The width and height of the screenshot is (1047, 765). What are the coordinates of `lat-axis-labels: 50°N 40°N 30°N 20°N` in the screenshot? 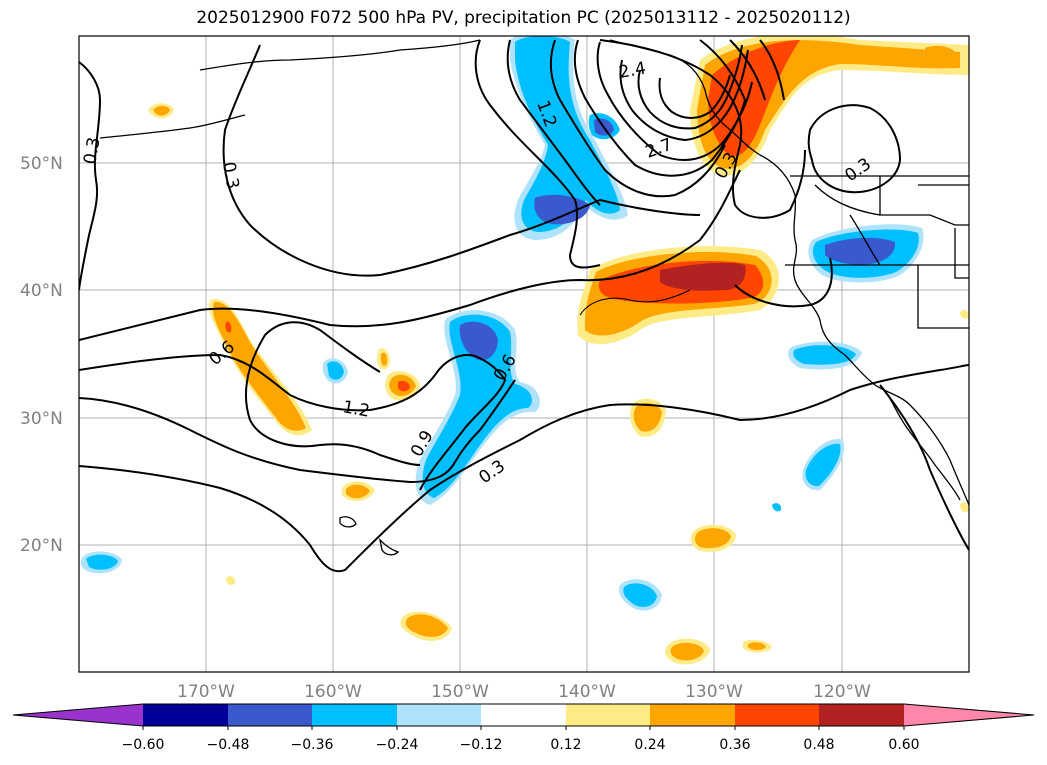 It's located at (41, 355).